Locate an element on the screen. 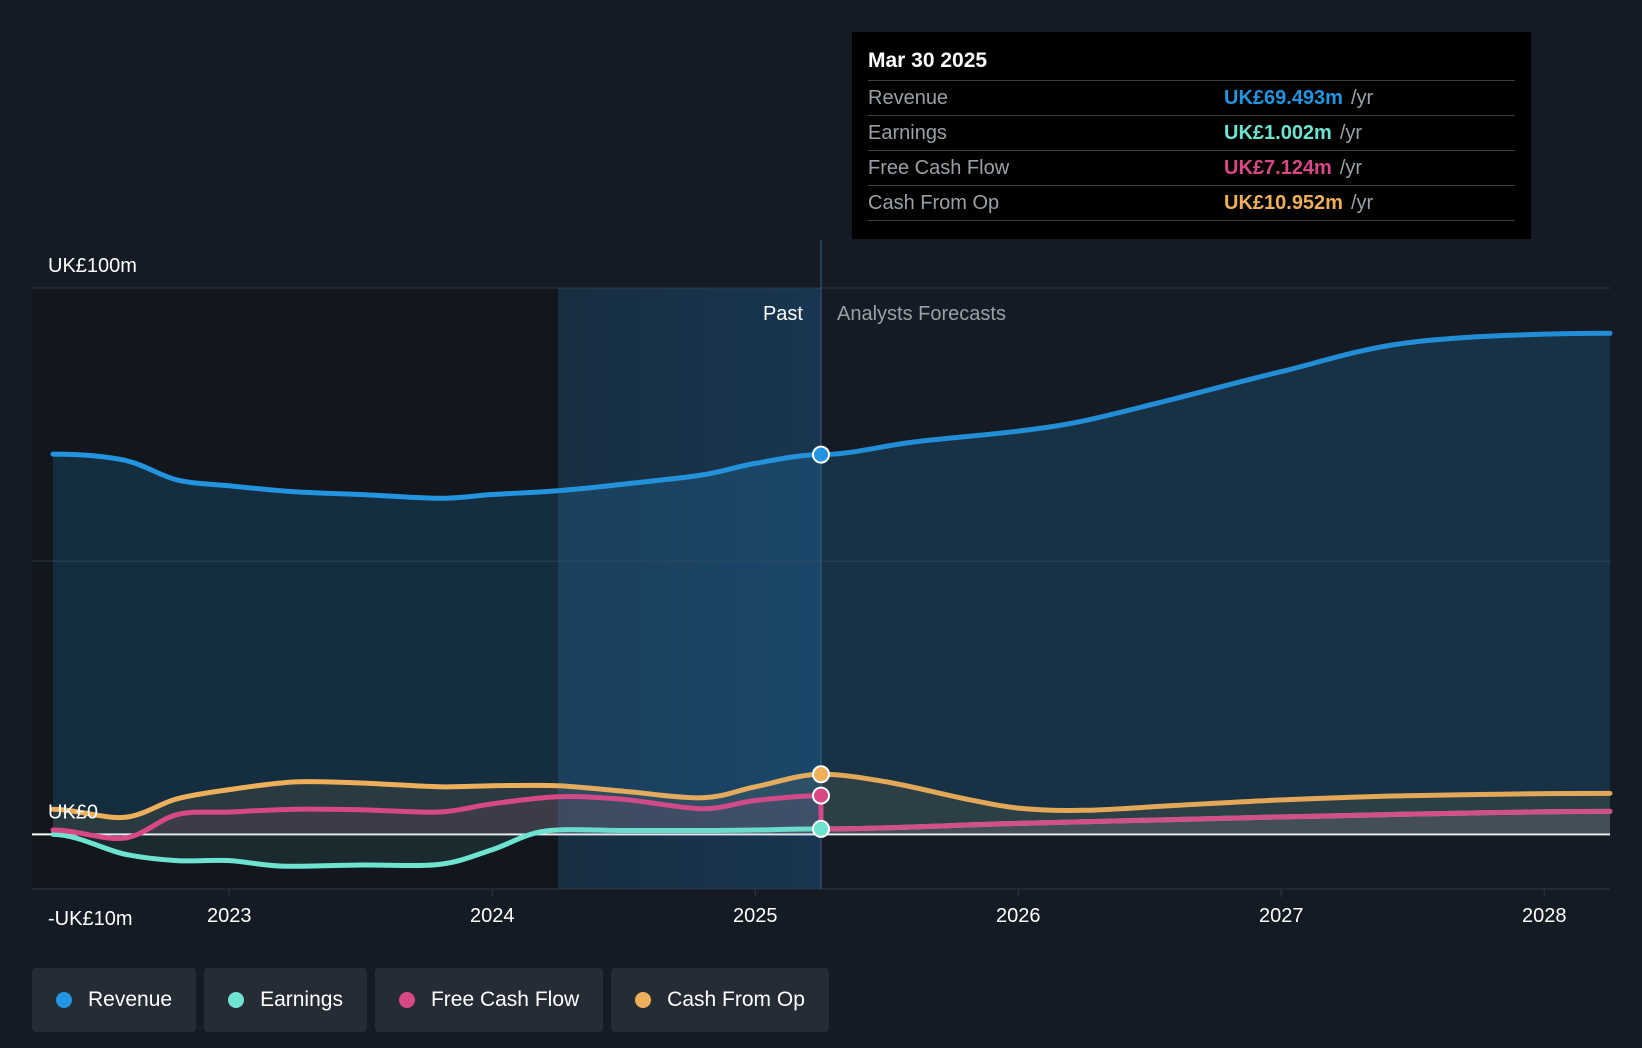 This screenshot has width=1642, height=1048. legend-item-free-cash-flow: Free Cash Flow is located at coordinates (489, 1000).